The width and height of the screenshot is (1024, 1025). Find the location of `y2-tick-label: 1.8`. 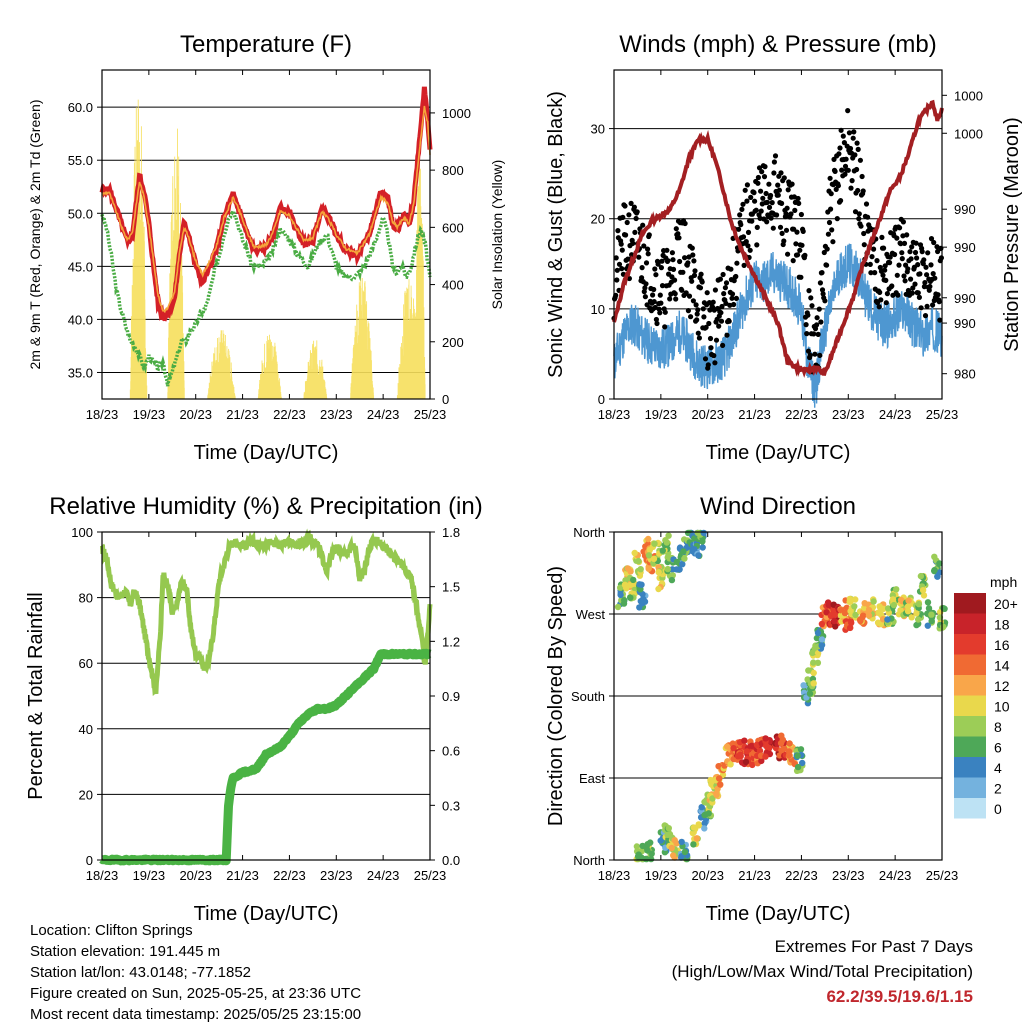

y2-tick-label: 1.8 is located at coordinates (451, 532).